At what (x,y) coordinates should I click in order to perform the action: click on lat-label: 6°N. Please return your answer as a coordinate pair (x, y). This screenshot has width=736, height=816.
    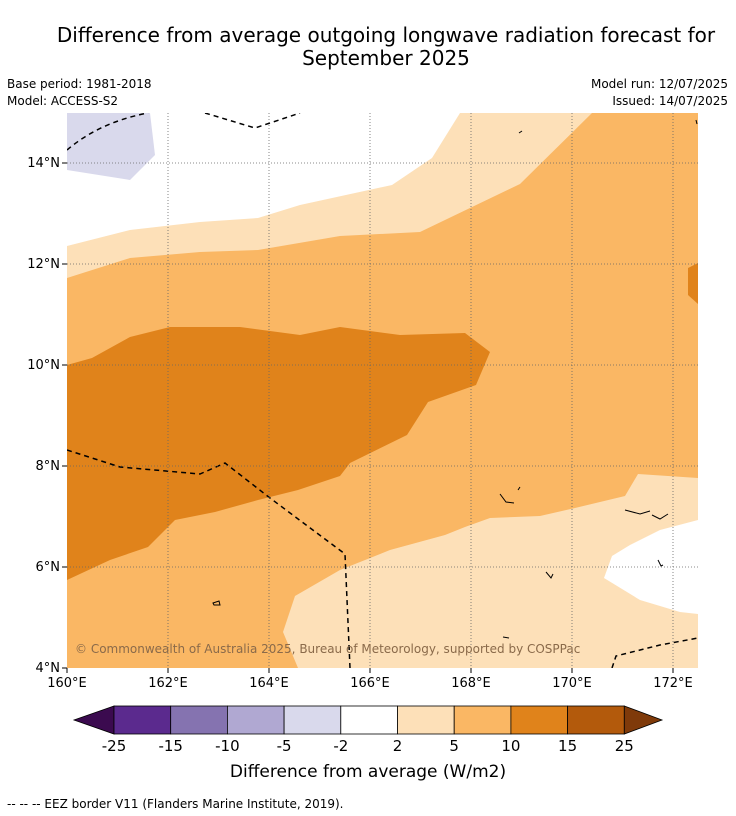
    Looking at the image, I should click on (48, 567).